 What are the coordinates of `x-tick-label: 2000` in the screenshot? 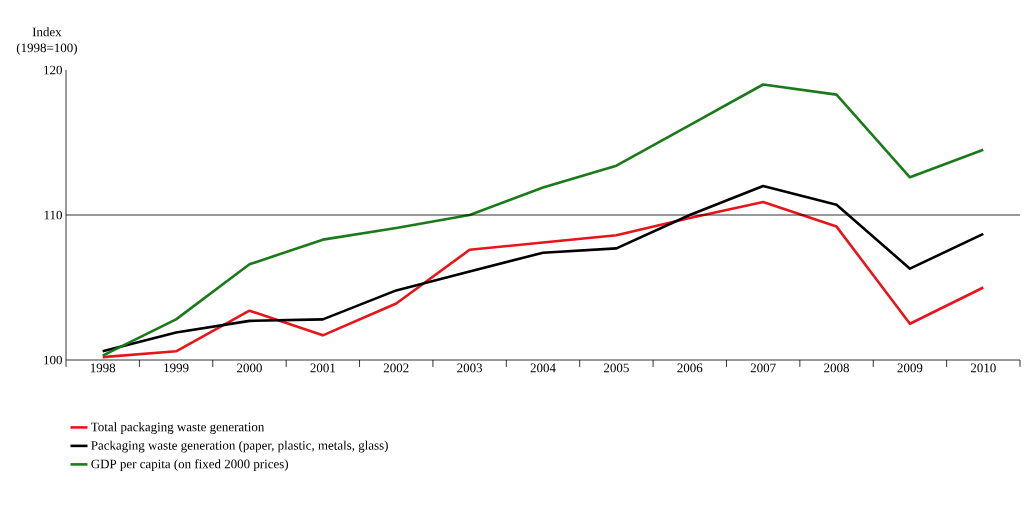 It's located at (249, 368).